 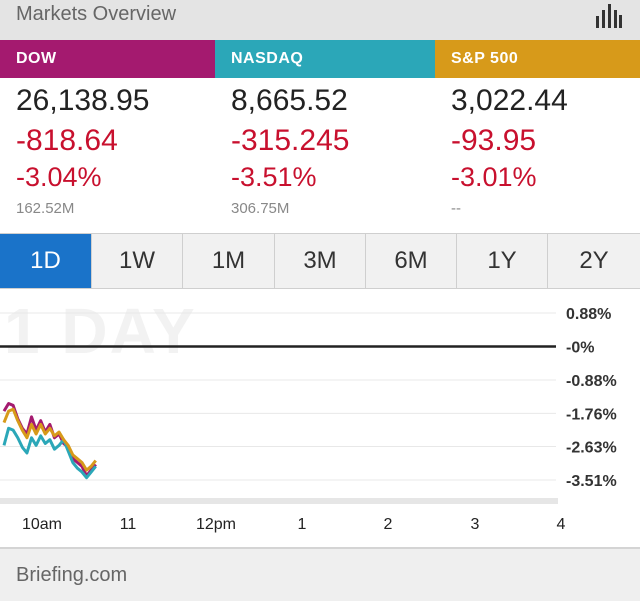 I want to click on series-line-sp500, so click(x=49, y=439).